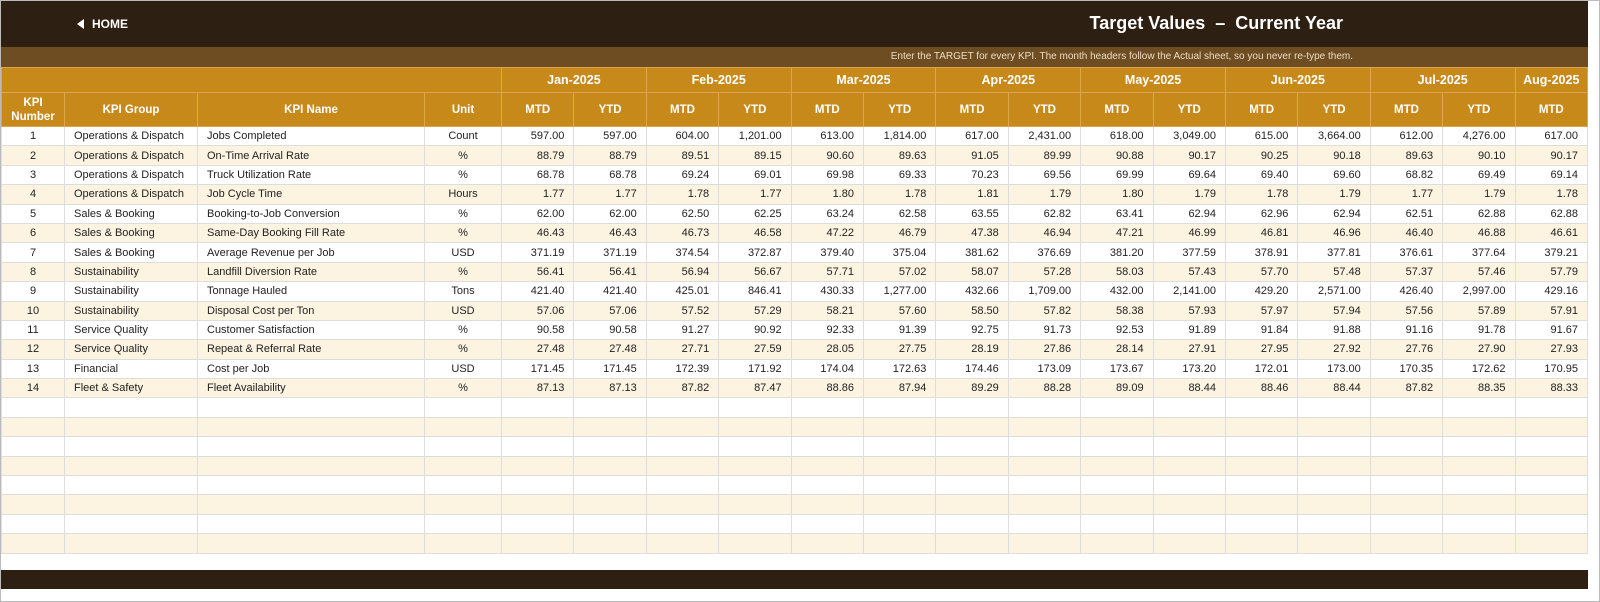 The width and height of the screenshot is (1600, 602). I want to click on month-header: Jan-2025, so click(574, 80).